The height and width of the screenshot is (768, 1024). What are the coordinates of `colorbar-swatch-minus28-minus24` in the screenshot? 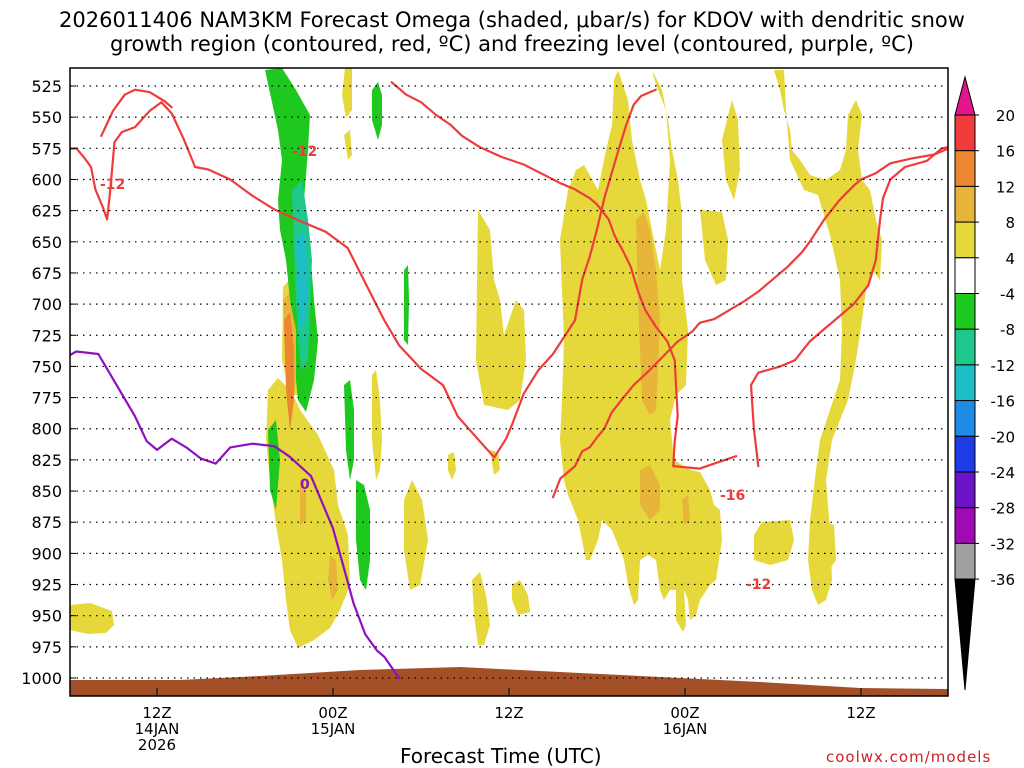 It's located at (965, 490).